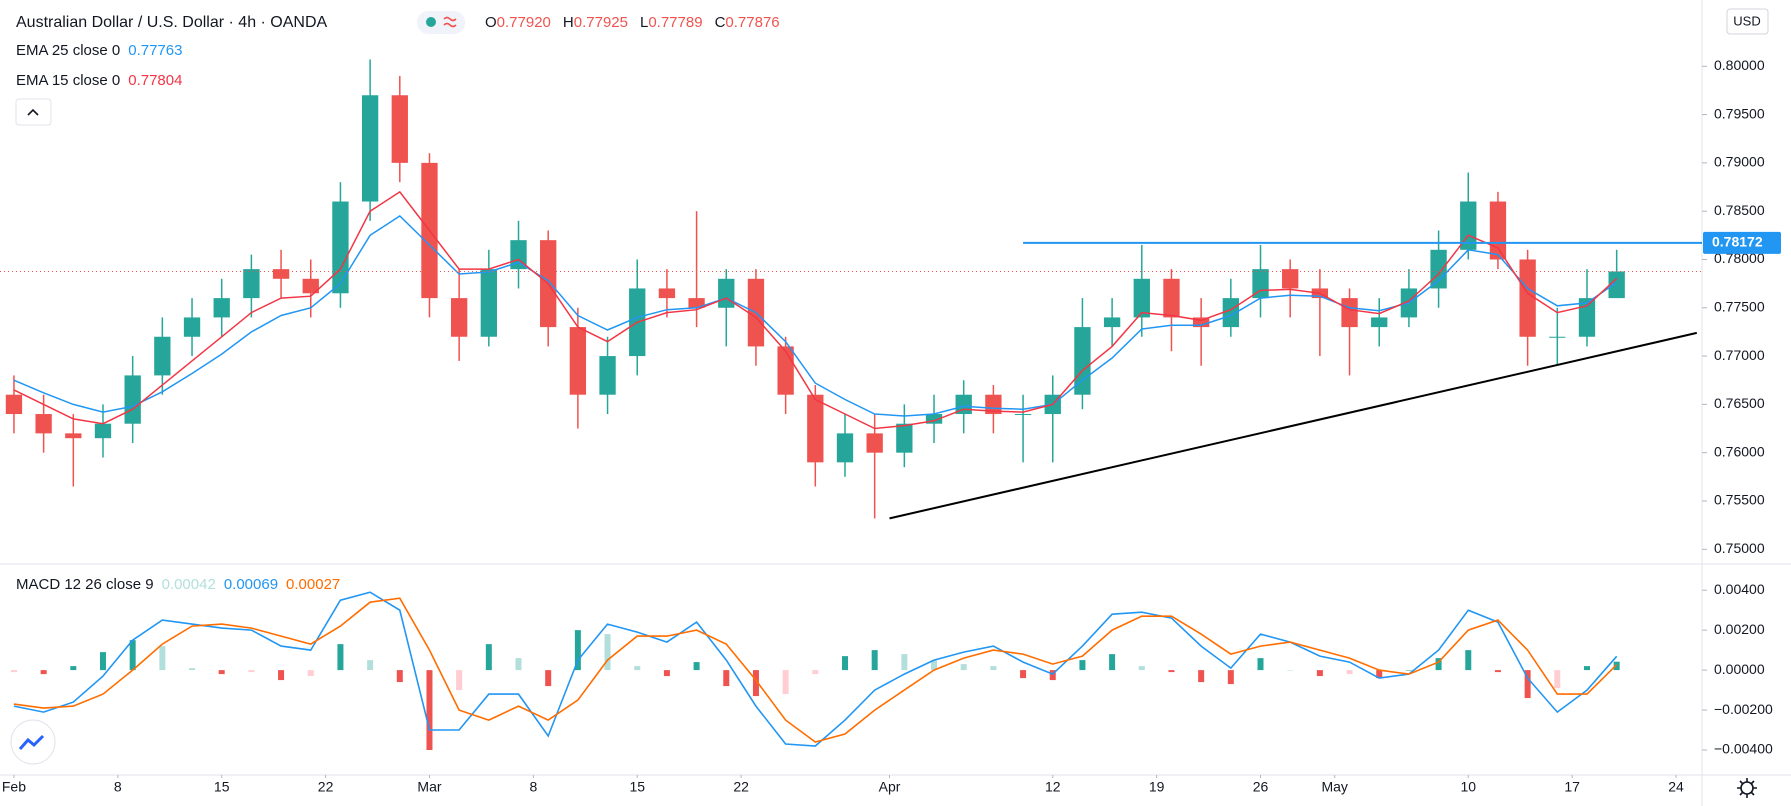 This screenshot has height=806, width=1791. Describe the element at coordinates (68, 80) in the screenshot. I see `indicator-name: EMA 15 close 0` at that location.